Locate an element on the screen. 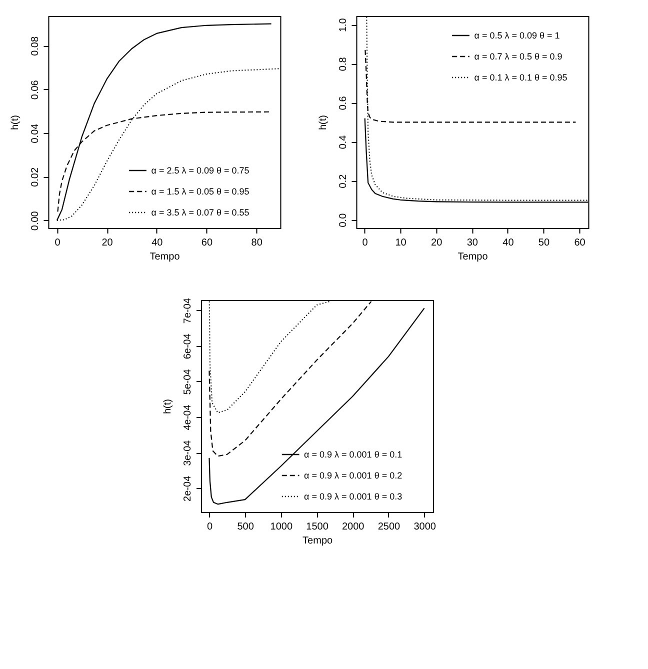 The height and width of the screenshot is (669, 648). y-tick-label: 0.00 is located at coordinates (35, 220).